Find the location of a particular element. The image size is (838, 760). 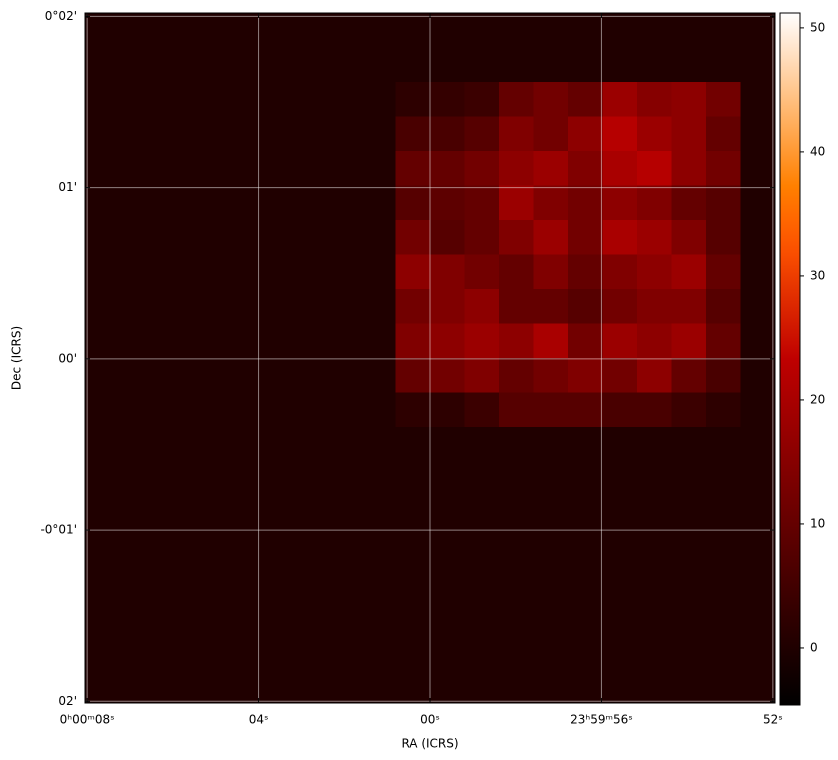

colorbar-tick-label: 30 is located at coordinates (817, 275).